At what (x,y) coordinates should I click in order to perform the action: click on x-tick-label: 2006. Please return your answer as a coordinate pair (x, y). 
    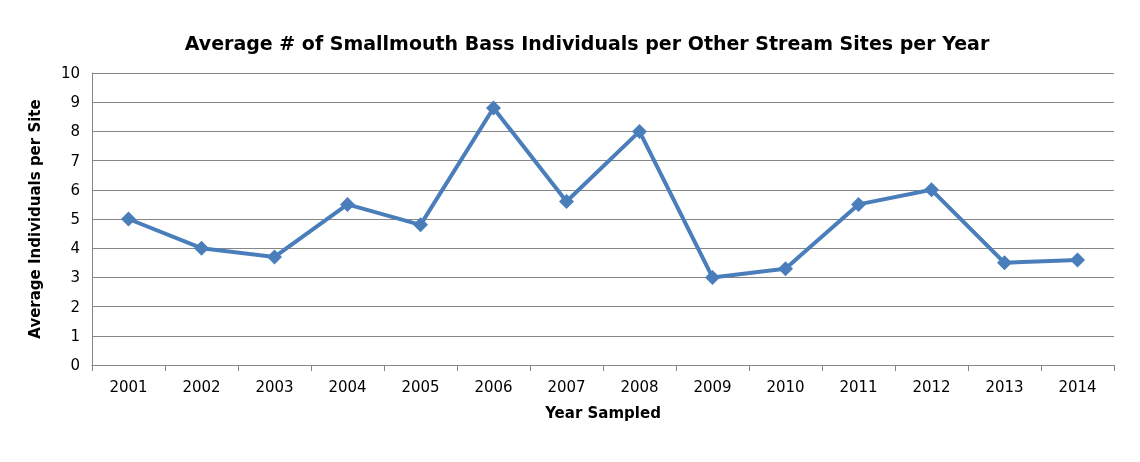
    Looking at the image, I should click on (493, 386).